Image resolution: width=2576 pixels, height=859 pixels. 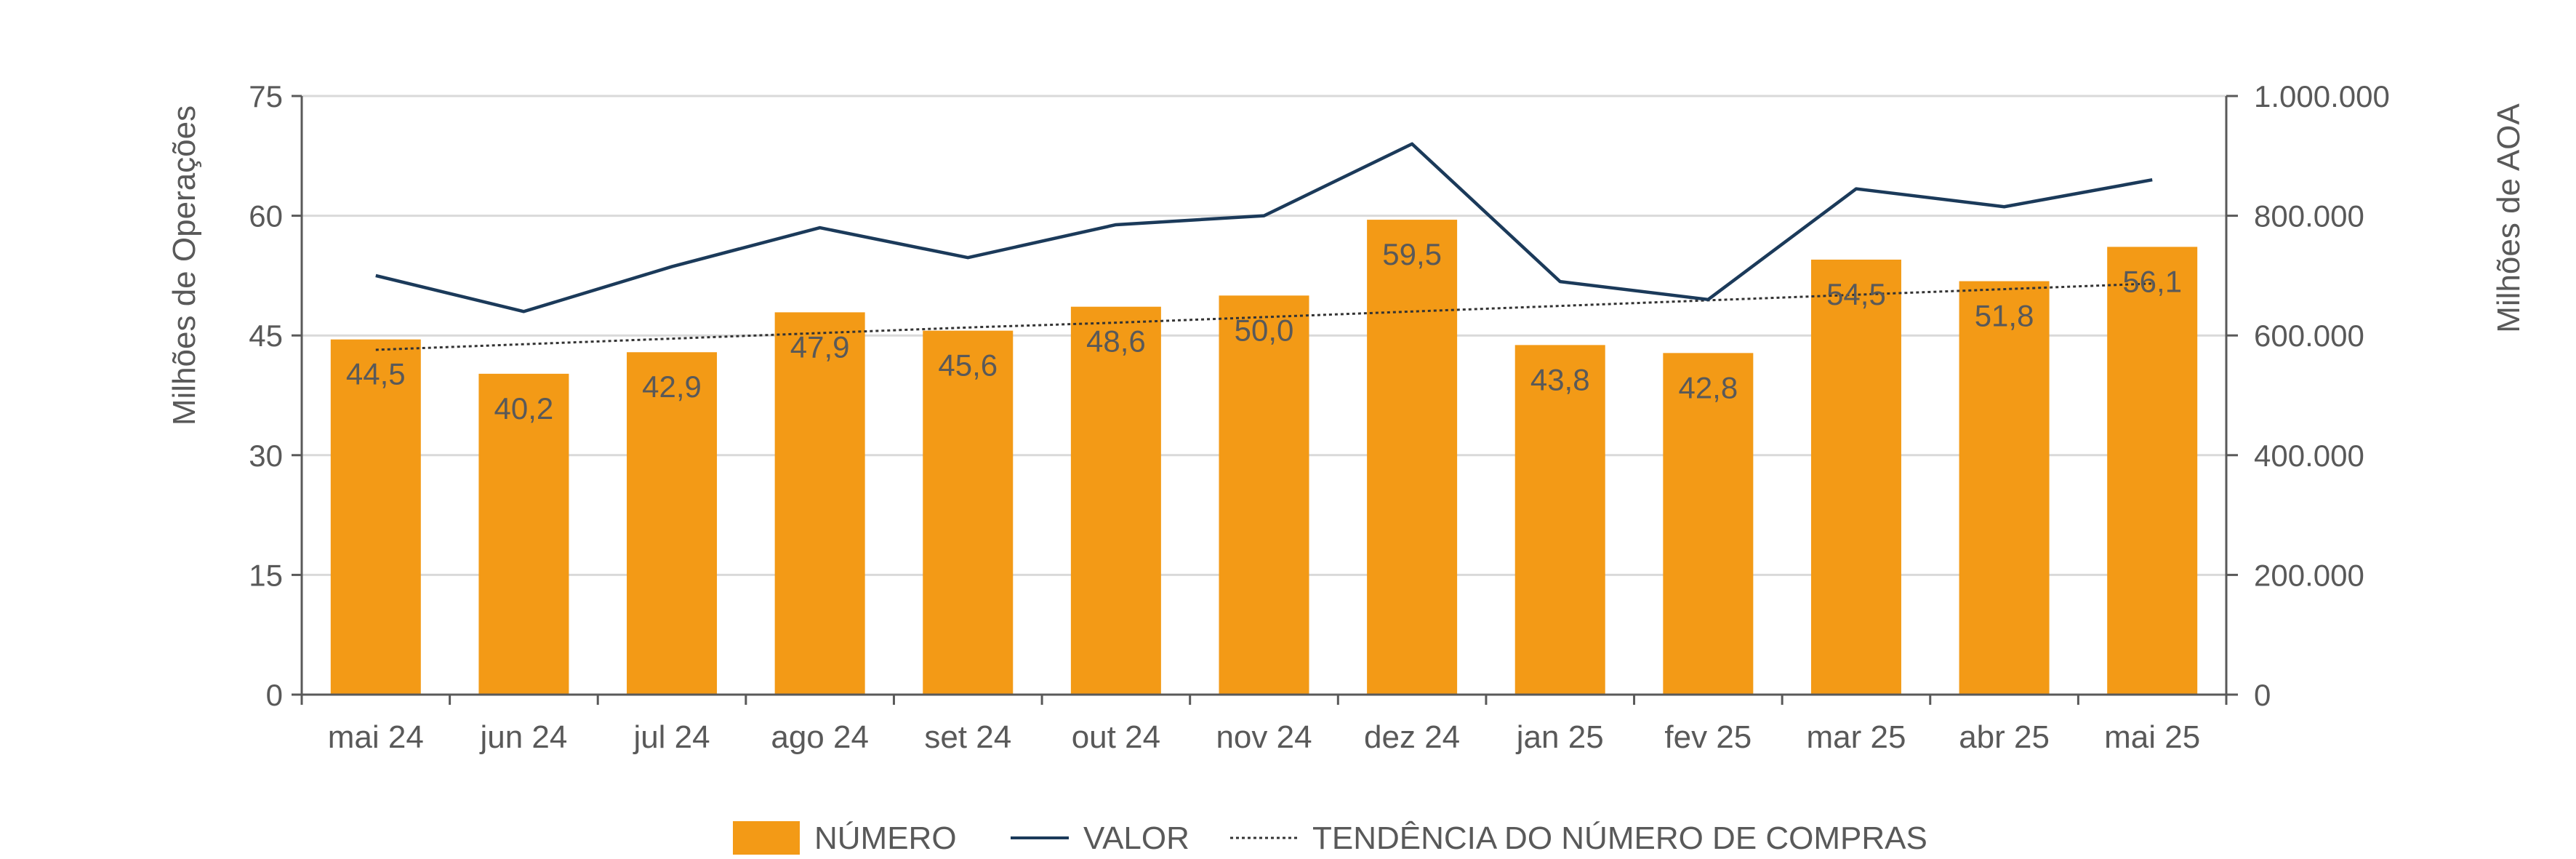 I want to click on bar-data-label: 50,0, so click(x=1264, y=330).